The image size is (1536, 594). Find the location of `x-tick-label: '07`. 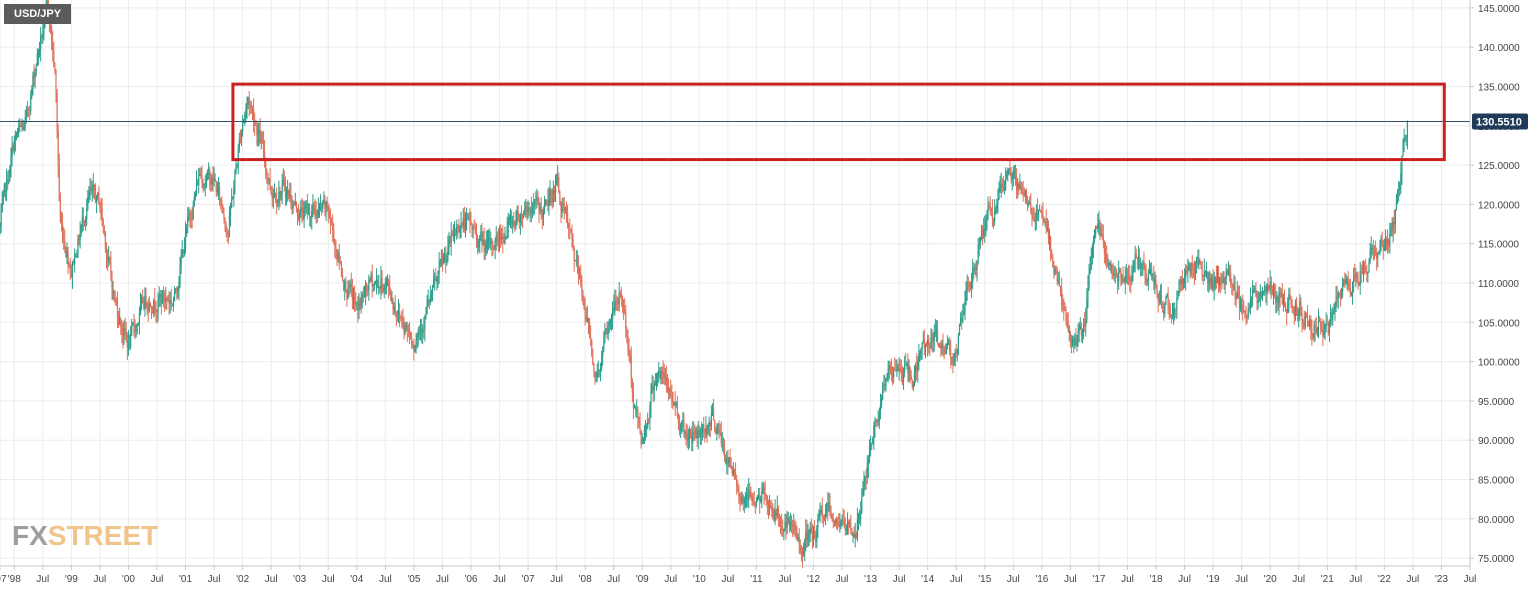

x-tick-label: '07 is located at coordinates (528, 579).